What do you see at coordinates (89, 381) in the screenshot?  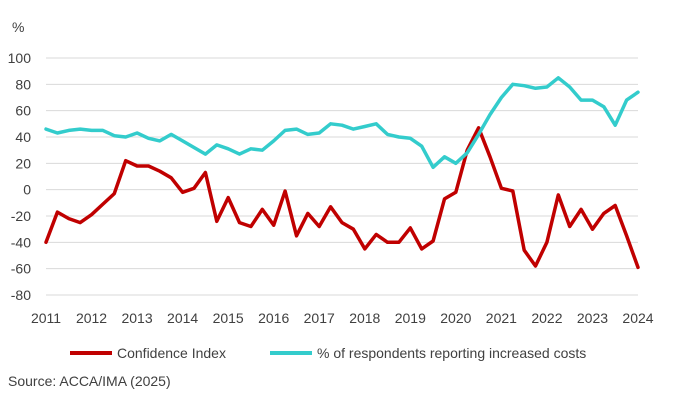 I see `source-note: Source: ACCA/IMA (2025)` at bounding box center [89, 381].